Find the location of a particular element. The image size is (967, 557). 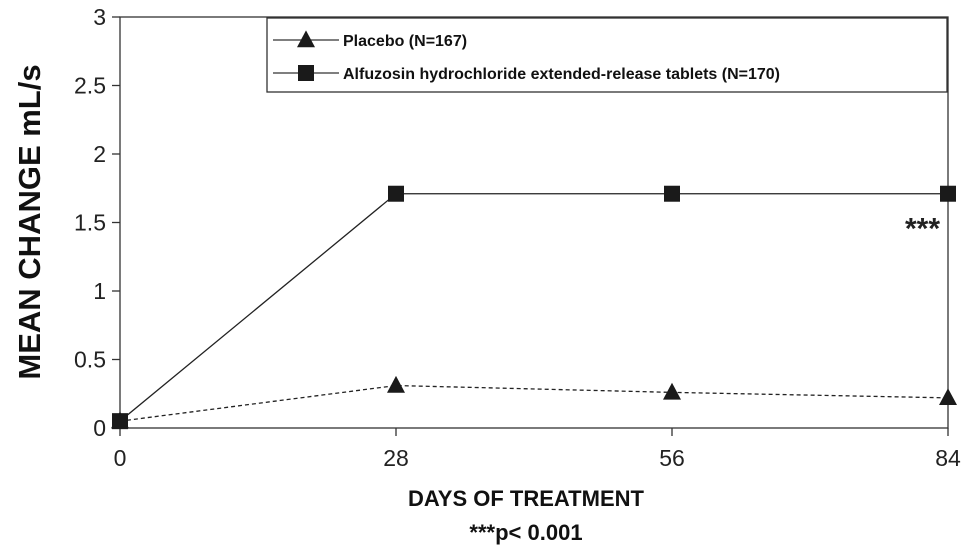

annotations: *** is located at coordinates (922, 229).